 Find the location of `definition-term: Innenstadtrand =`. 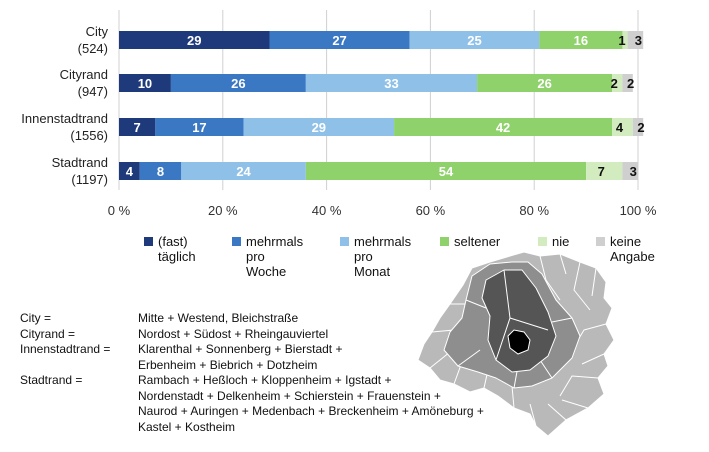

definition-term: Innenstadtrand = is located at coordinates (65, 349).